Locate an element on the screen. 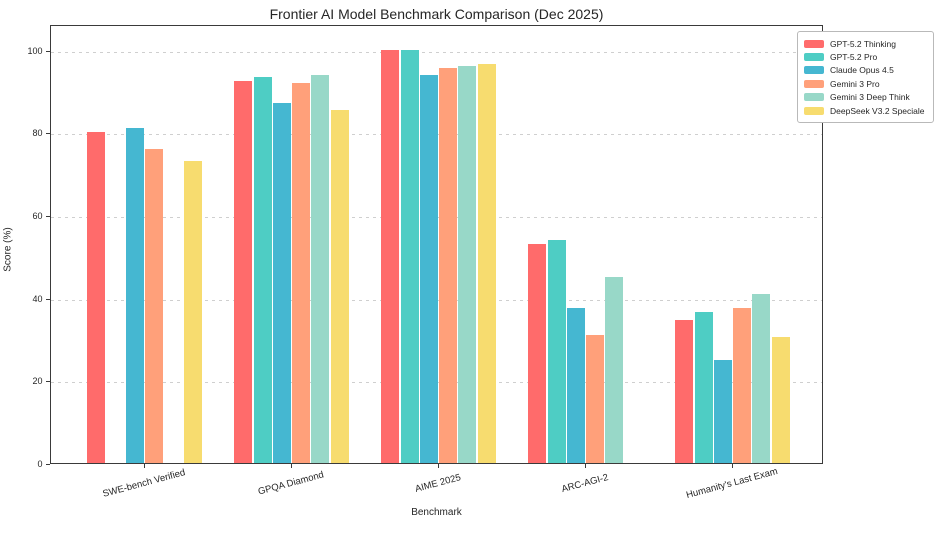 Image resolution: width=937 pixels, height=535 pixels. legend-item: Claude Opus 4.5 is located at coordinates (865, 70).